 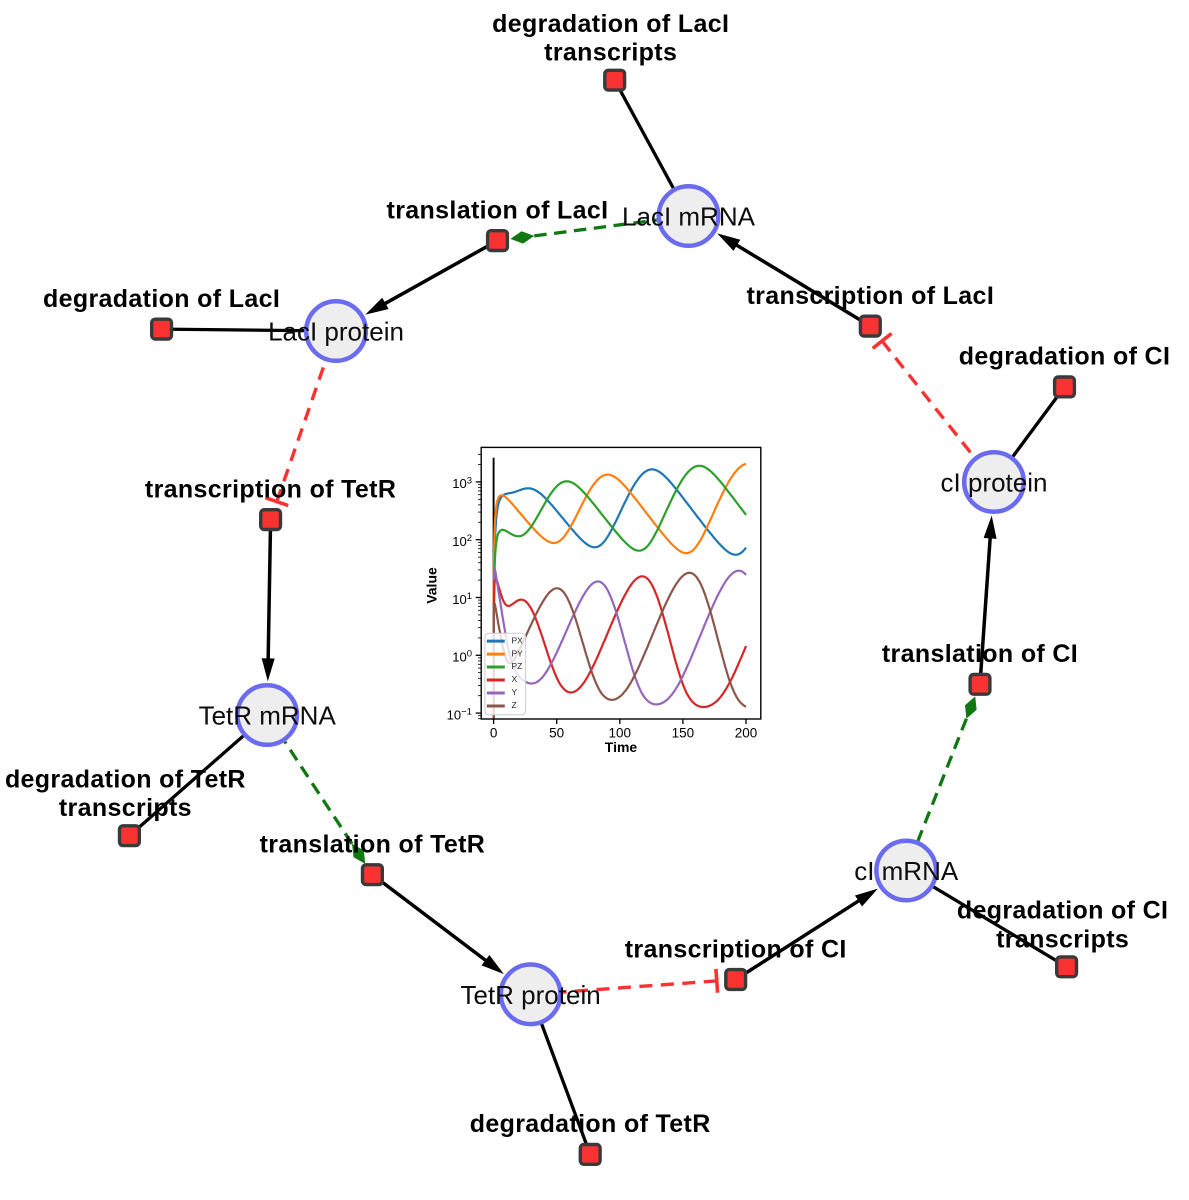 I want to click on svg-text: 150, so click(x=683, y=732).